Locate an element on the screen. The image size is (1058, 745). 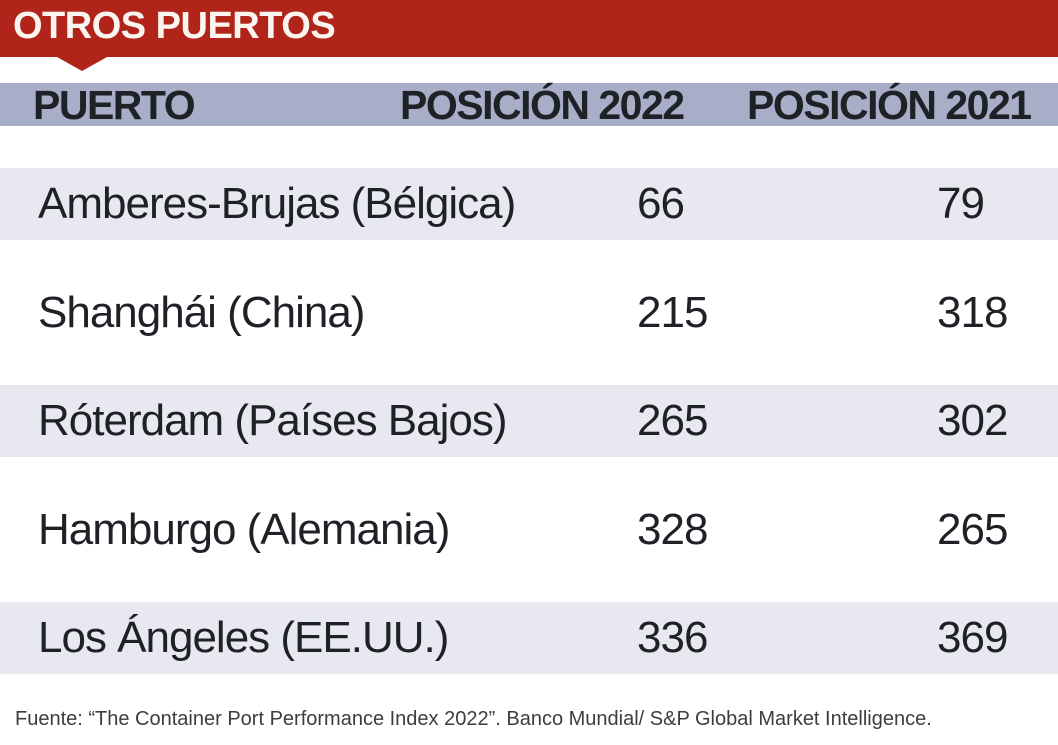
position-2021-value: 265 is located at coordinates (972, 529).